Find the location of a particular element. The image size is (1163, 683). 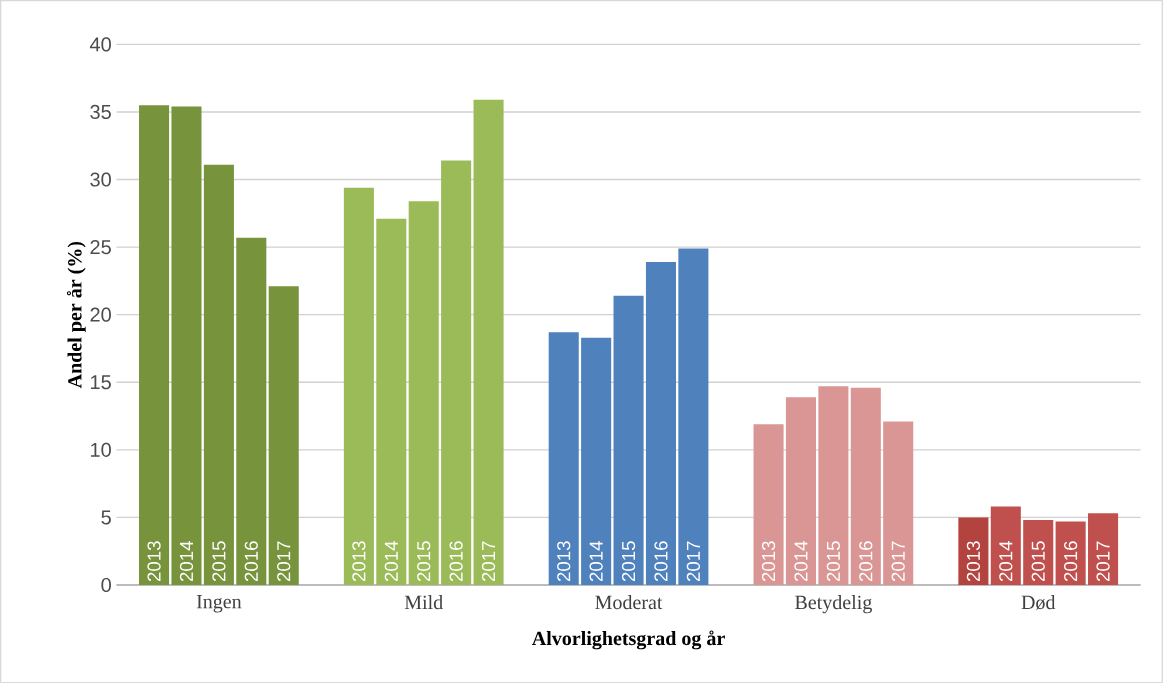

bar is located at coordinates (973, 551).